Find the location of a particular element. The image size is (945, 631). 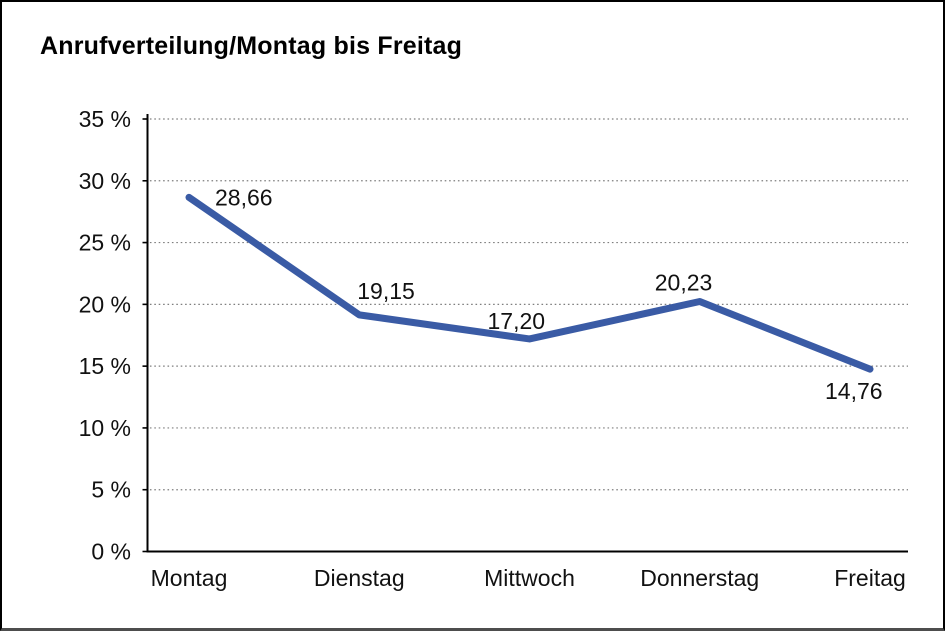

y-tick-label: 35 % is located at coordinates (105, 119).